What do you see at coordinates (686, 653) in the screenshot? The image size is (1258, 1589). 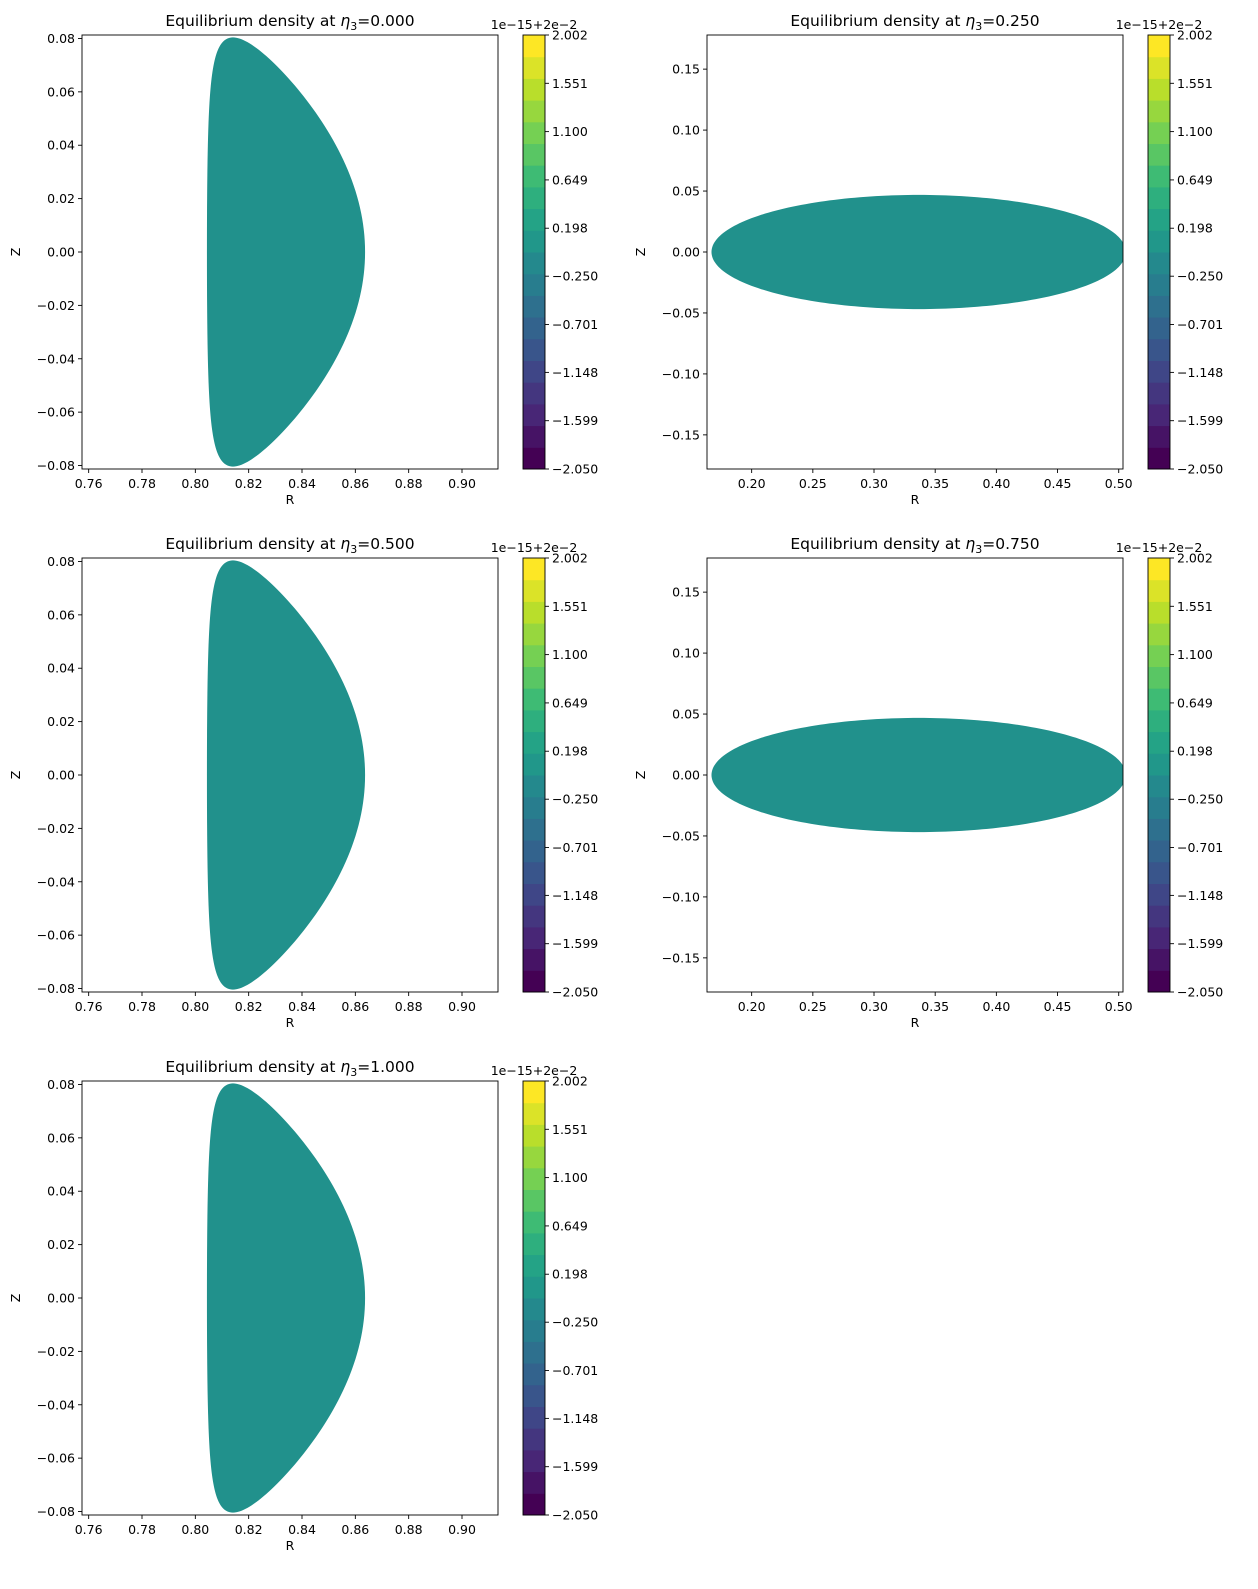 I see `y-tick-label: 0.10` at bounding box center [686, 653].